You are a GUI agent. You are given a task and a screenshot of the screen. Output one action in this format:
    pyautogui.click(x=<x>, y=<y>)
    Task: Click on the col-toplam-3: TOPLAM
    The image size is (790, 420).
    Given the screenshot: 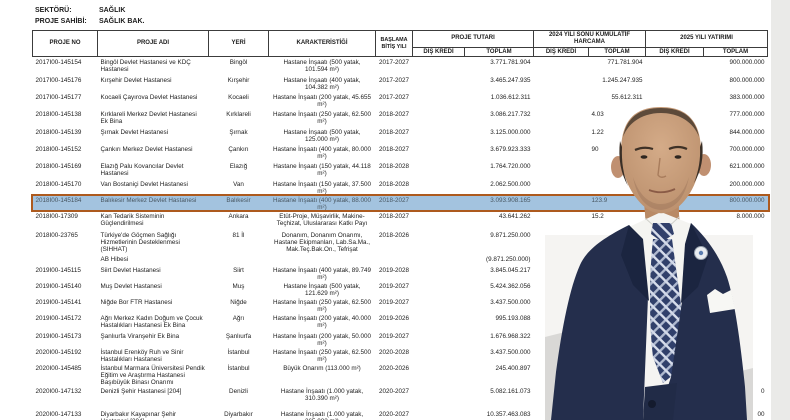 What is the action you would take?
    pyautogui.click(x=736, y=52)
    